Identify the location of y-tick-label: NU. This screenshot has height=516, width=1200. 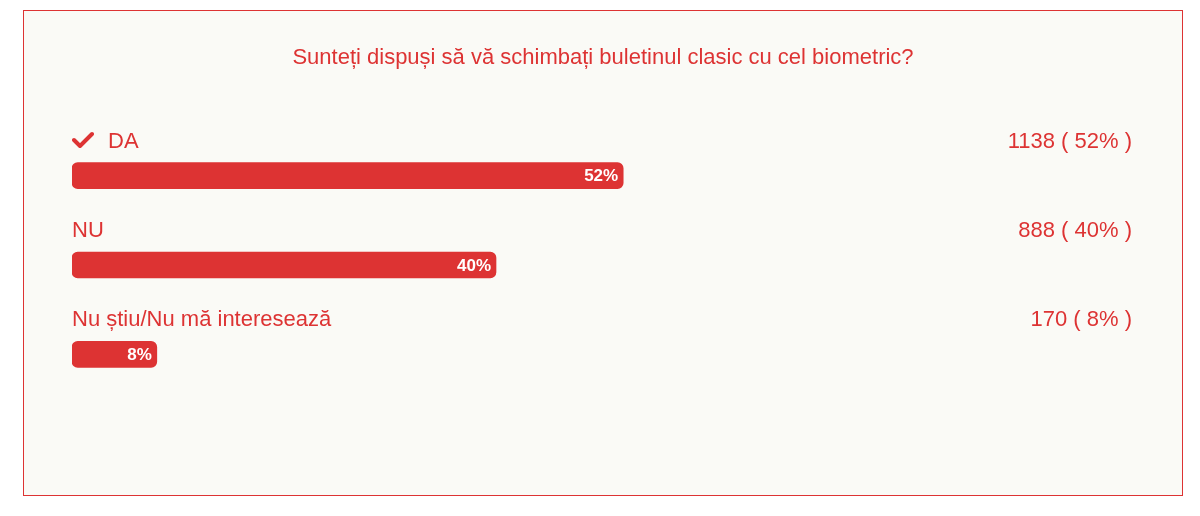
(88, 229).